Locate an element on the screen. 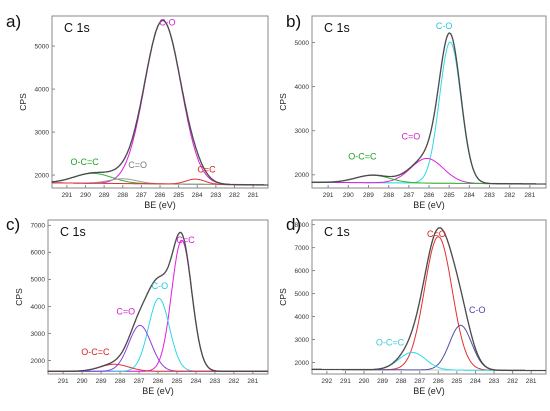 This screenshot has width=550, height=411. measured-data-points is located at coordinates (158, 302).